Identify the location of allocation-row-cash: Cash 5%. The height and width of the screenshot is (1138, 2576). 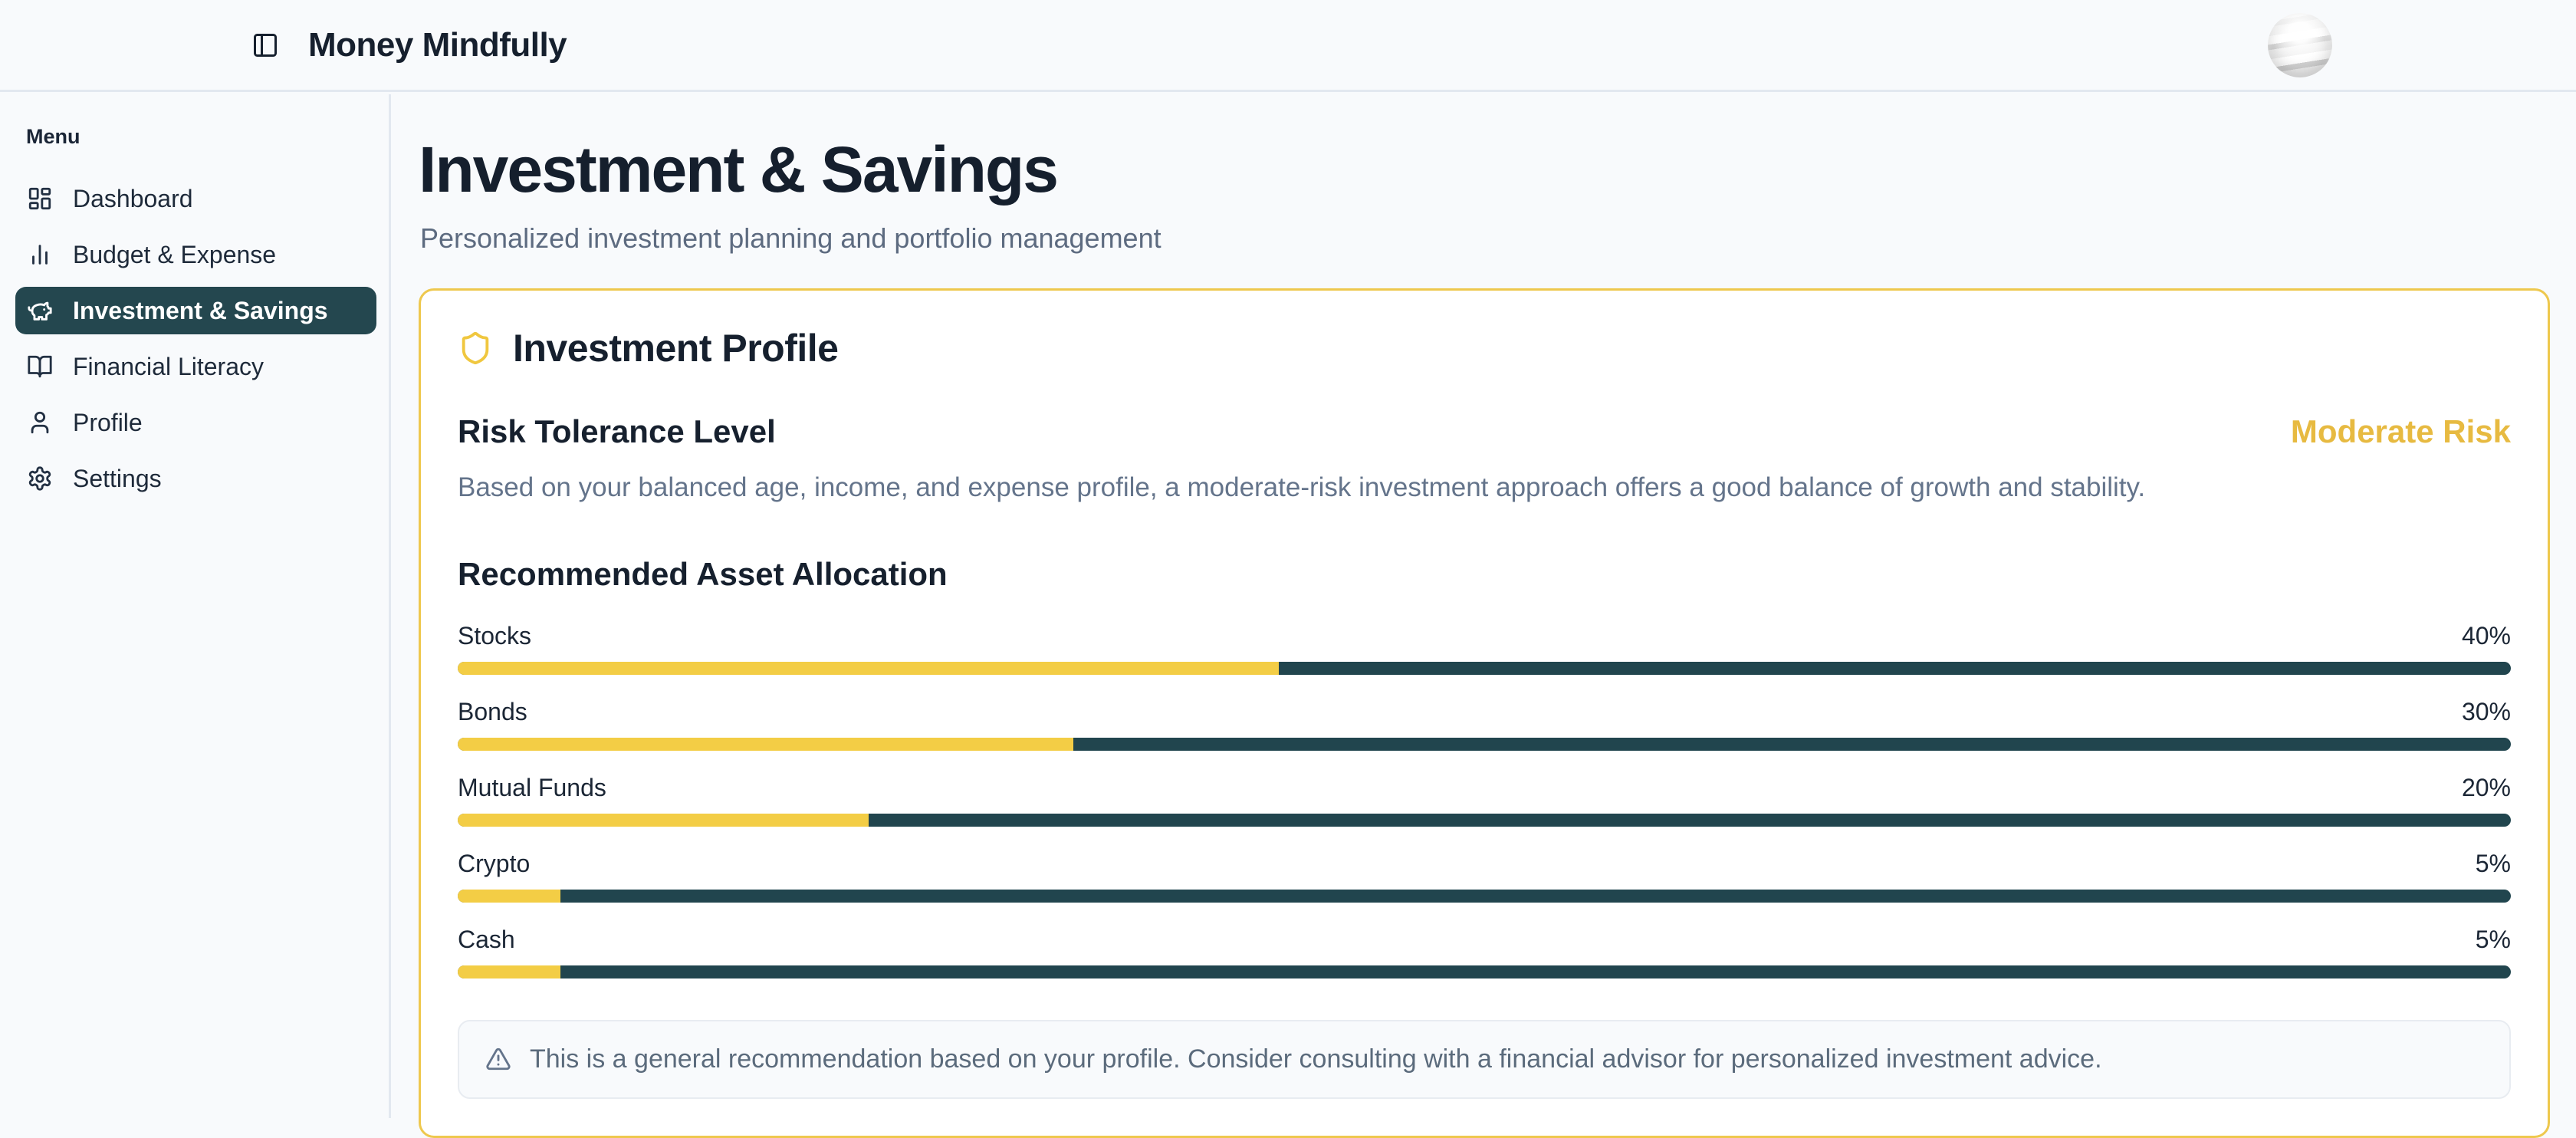
(1485, 952).